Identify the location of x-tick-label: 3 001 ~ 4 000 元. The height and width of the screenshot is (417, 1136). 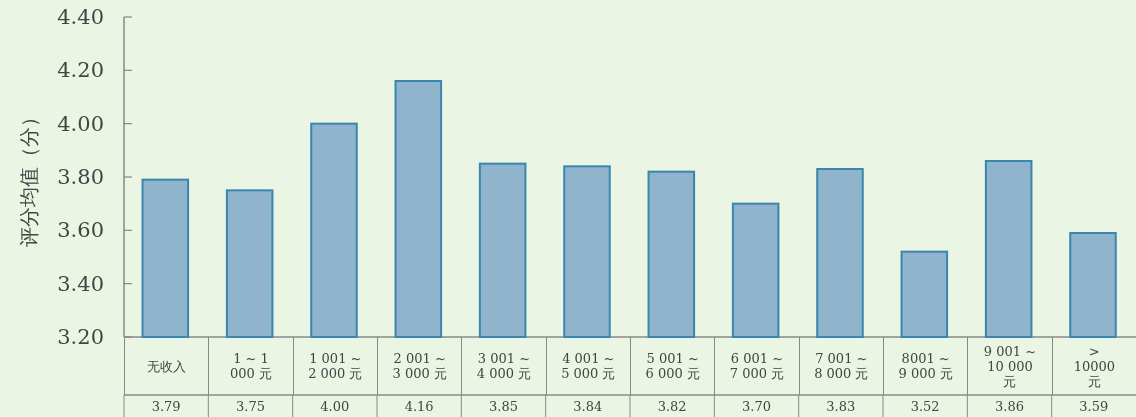
(503, 366).